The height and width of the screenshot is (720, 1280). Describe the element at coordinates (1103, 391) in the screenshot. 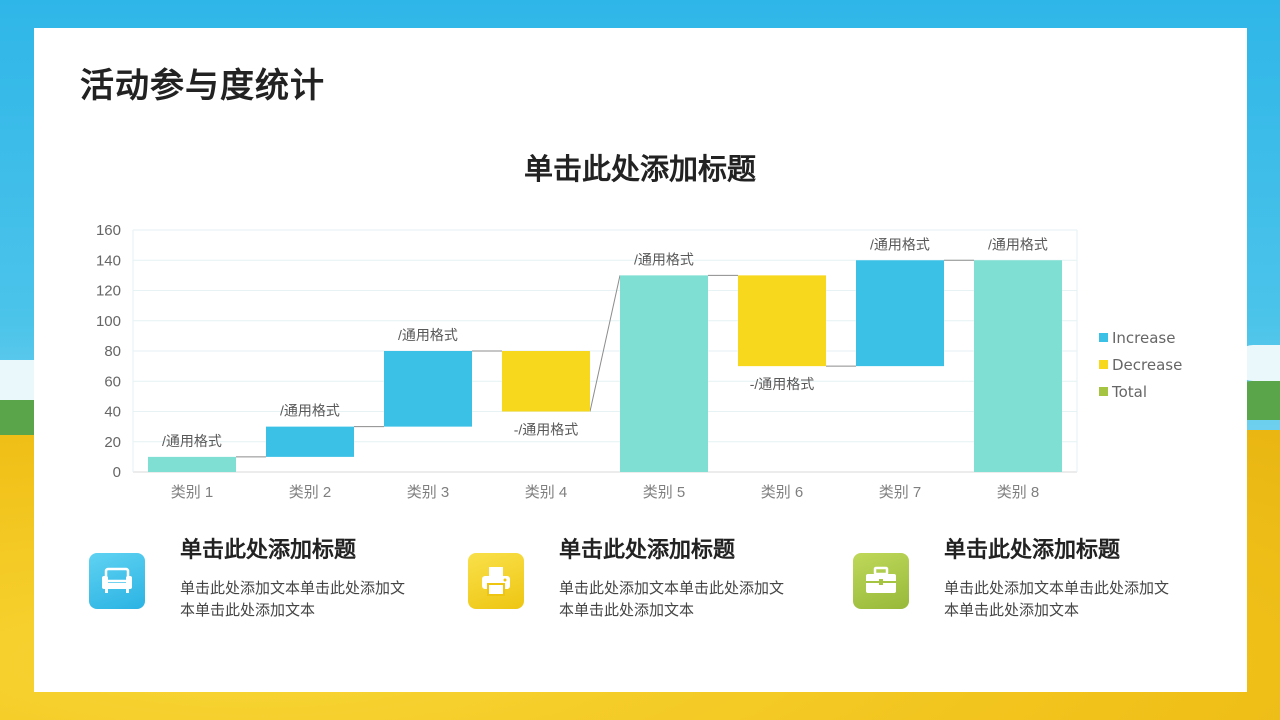

I see `legend-swatch-total` at that location.